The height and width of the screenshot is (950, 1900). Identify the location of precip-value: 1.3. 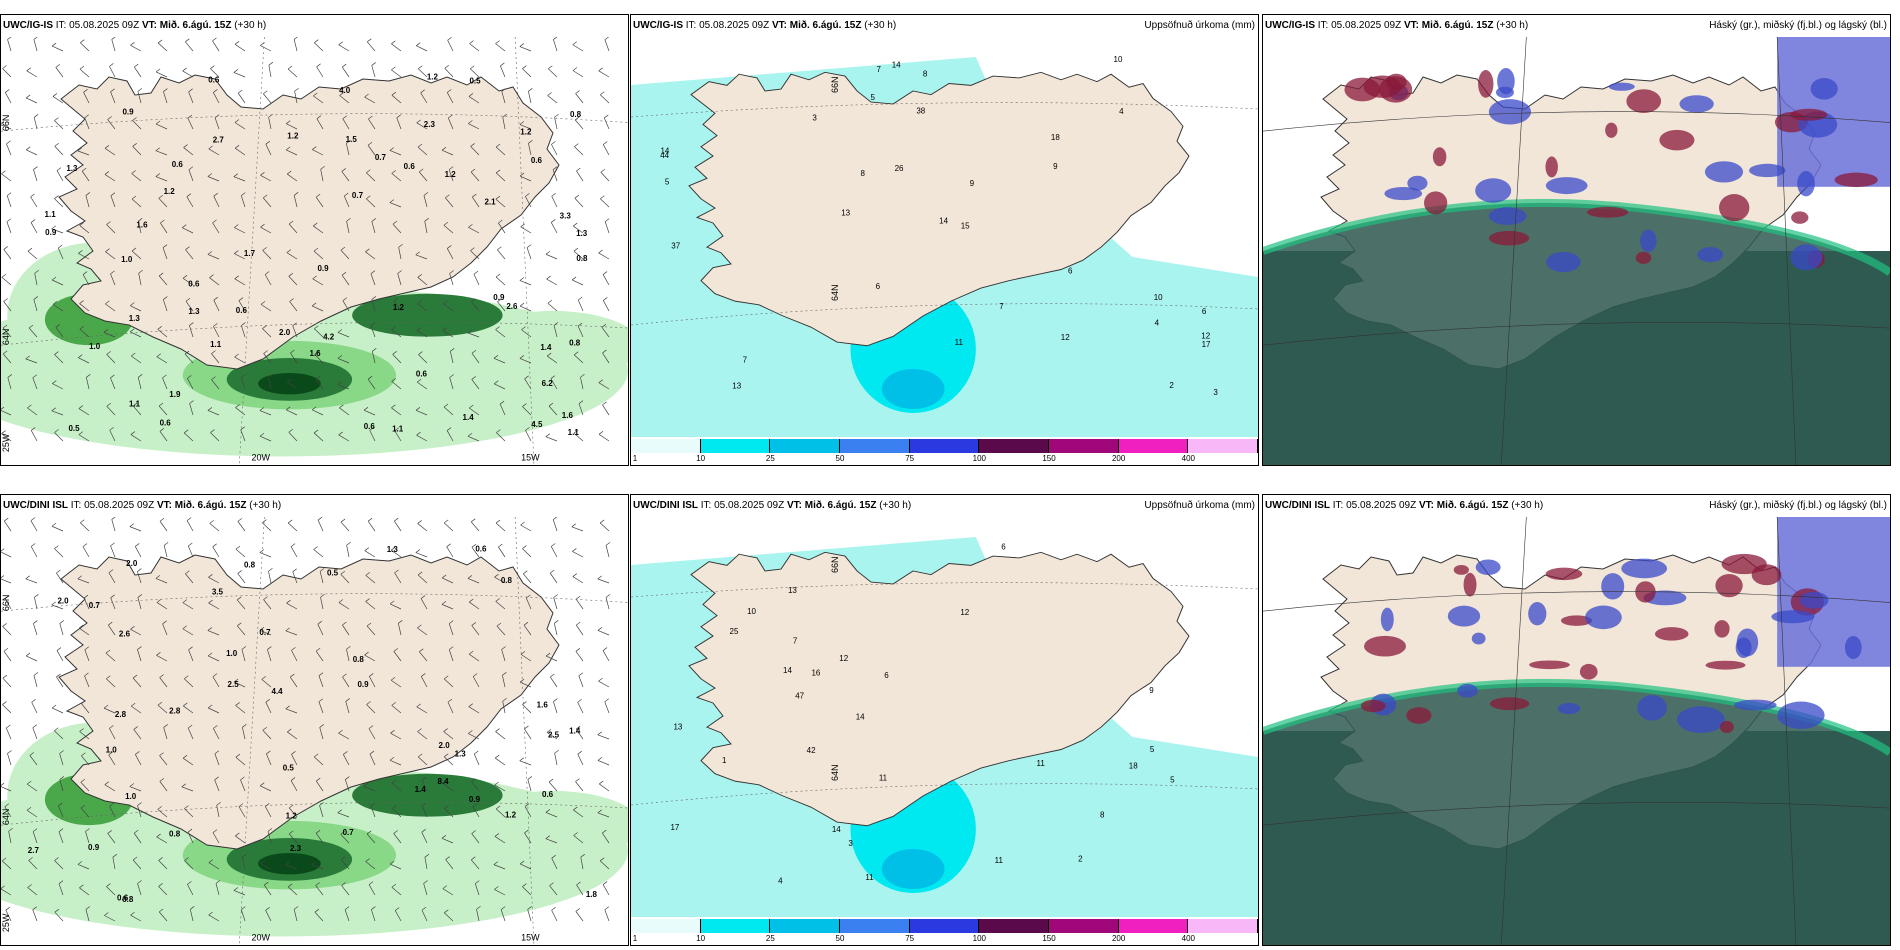
(194, 311).